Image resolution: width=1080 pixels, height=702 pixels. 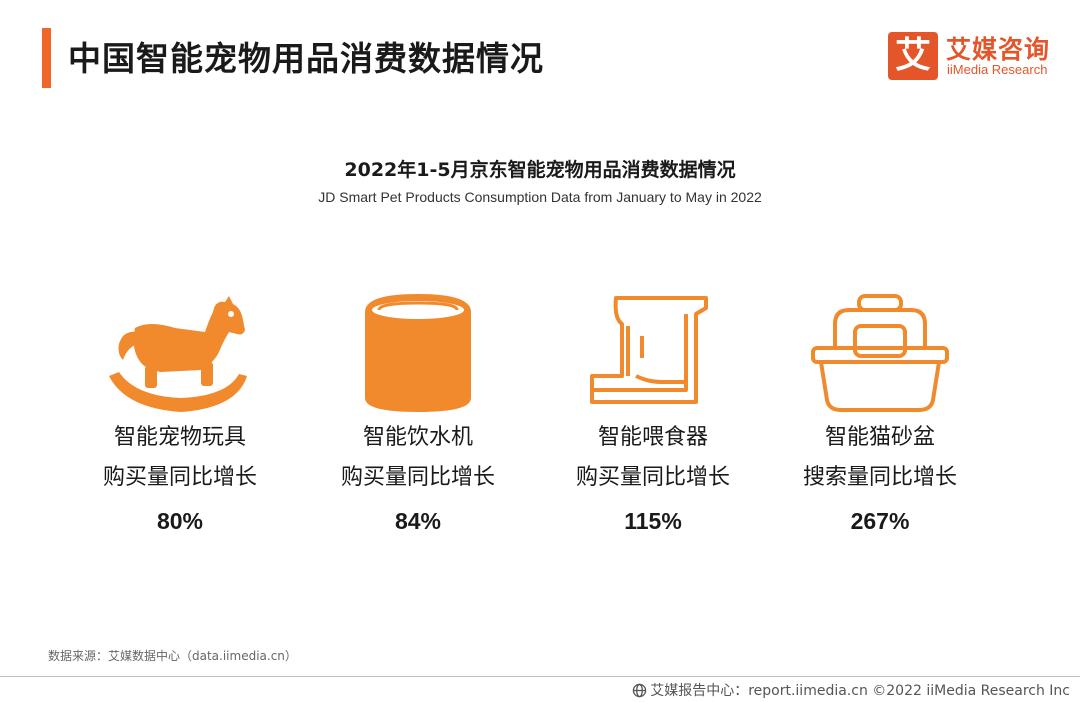 I want to click on stat-item-feeder: 智能喂食器 购买量同比增长 115%, so click(x=653, y=413).